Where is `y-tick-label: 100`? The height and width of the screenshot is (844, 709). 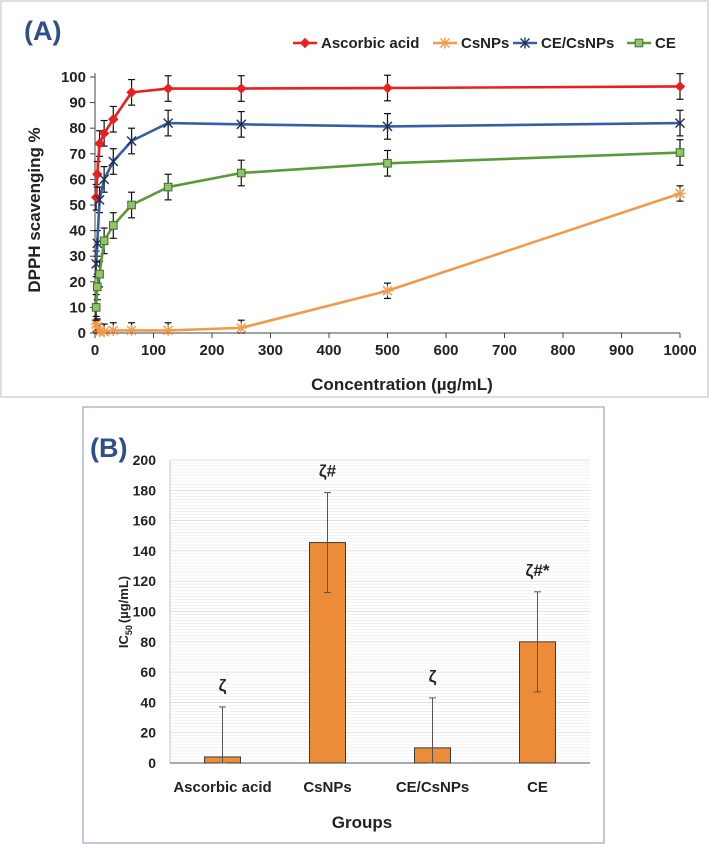
y-tick-label: 100 is located at coordinates (73, 77).